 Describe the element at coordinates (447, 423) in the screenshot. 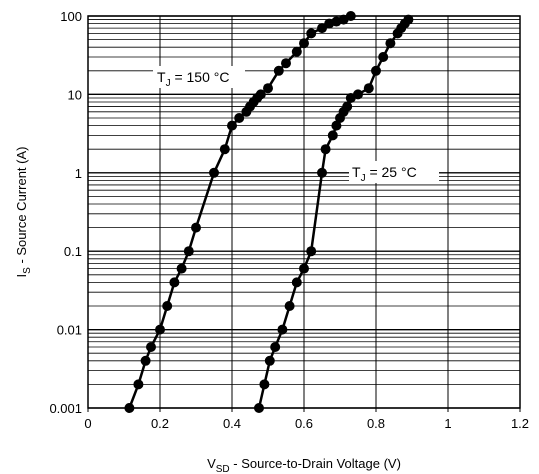

I see `x-tick-label: 1` at that location.